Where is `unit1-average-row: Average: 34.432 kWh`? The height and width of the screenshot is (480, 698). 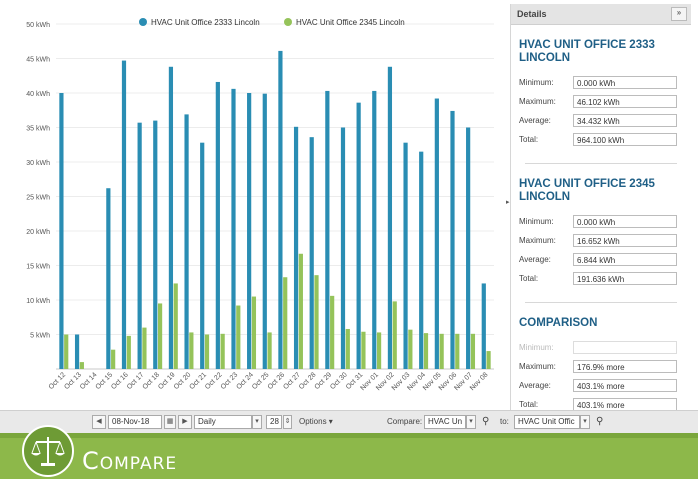 unit1-average-row: Average: 34.432 kWh is located at coordinates (602, 120).